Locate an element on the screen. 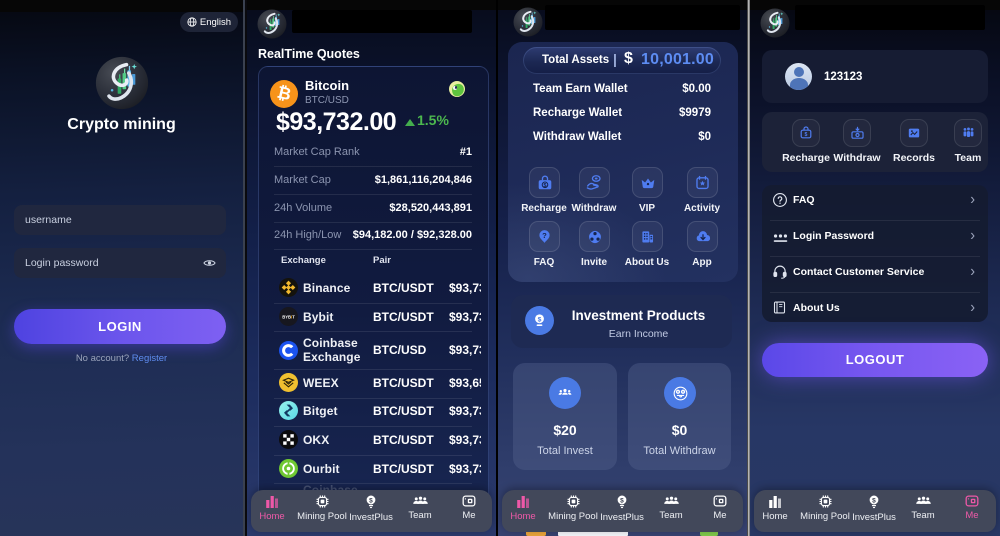 This screenshot has height=536, width=1000. svg-text: BYBIT is located at coordinates (288, 317).